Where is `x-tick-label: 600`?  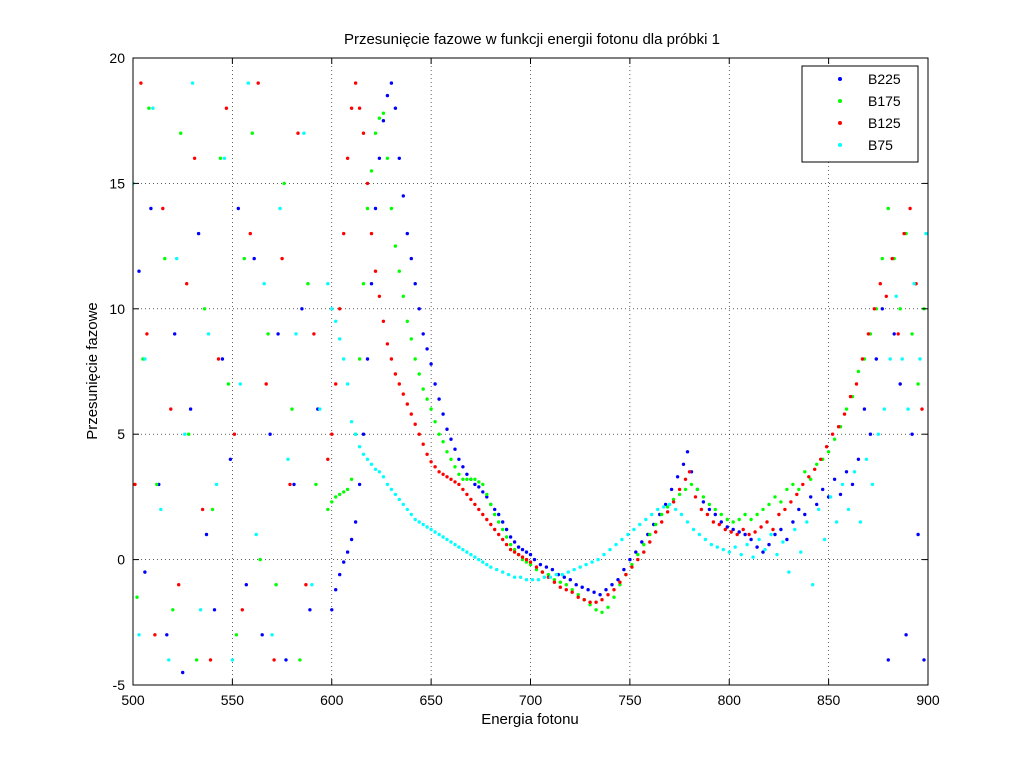
x-tick-label: 600 is located at coordinates (332, 700).